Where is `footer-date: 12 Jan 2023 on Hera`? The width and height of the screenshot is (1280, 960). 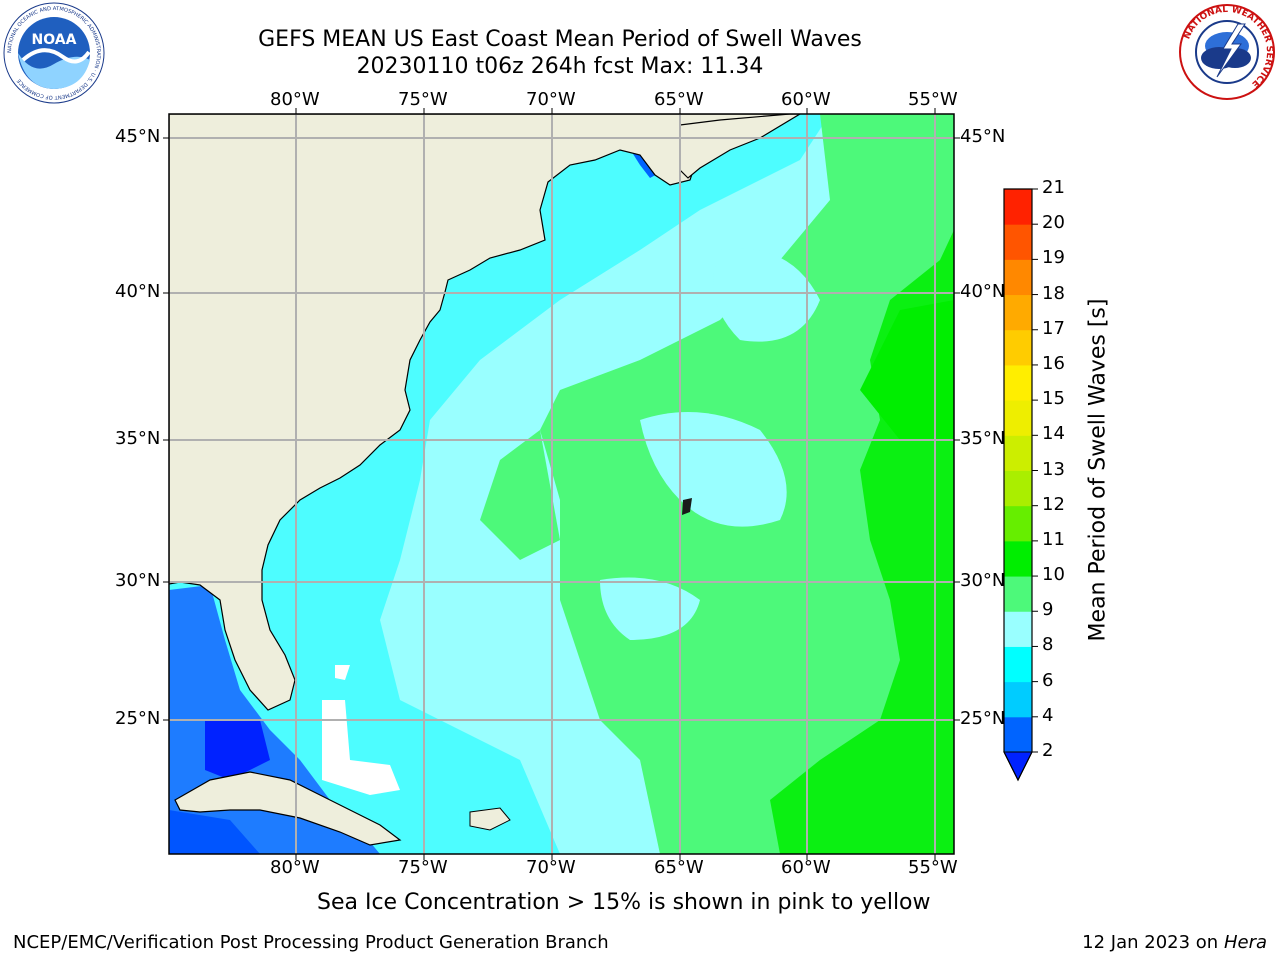 footer-date: 12 Jan 2023 on Hera is located at coordinates (1174, 942).